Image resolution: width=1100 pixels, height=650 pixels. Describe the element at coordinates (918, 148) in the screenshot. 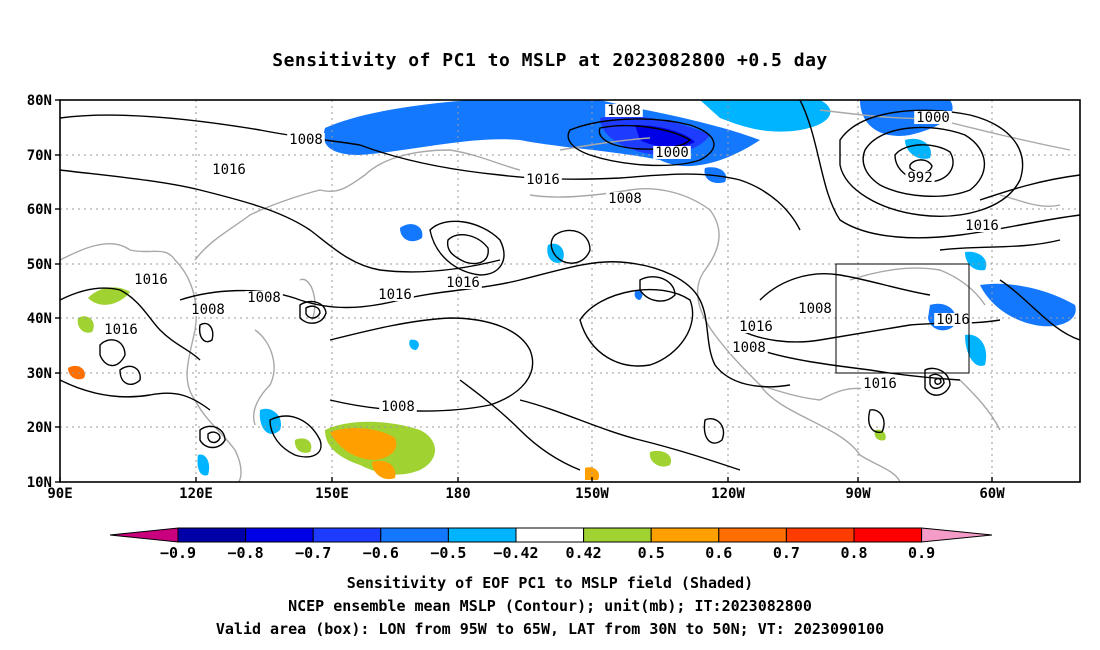

I see `shade-arctic-small` at that location.